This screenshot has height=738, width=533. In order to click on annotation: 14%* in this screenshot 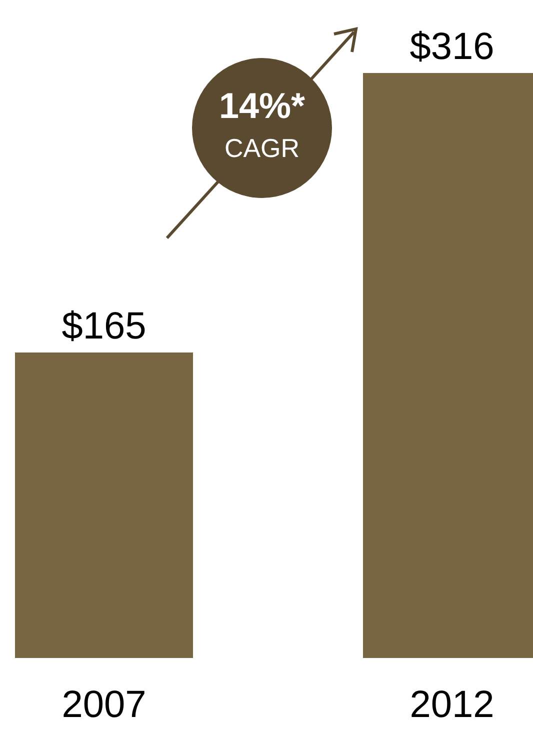, I will do `click(262, 105)`.